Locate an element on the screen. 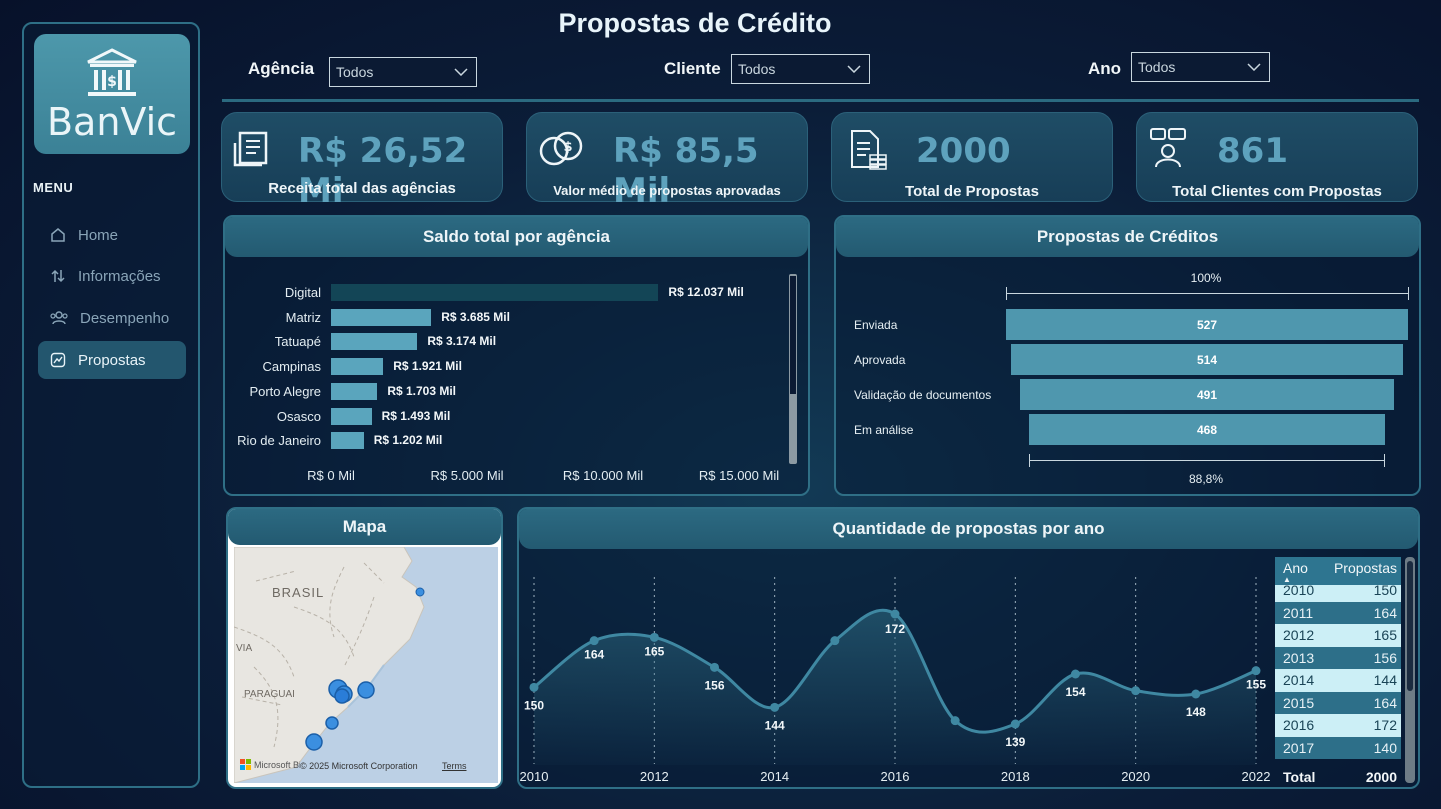  filter-label-cliente: Cliente is located at coordinates (692, 68).